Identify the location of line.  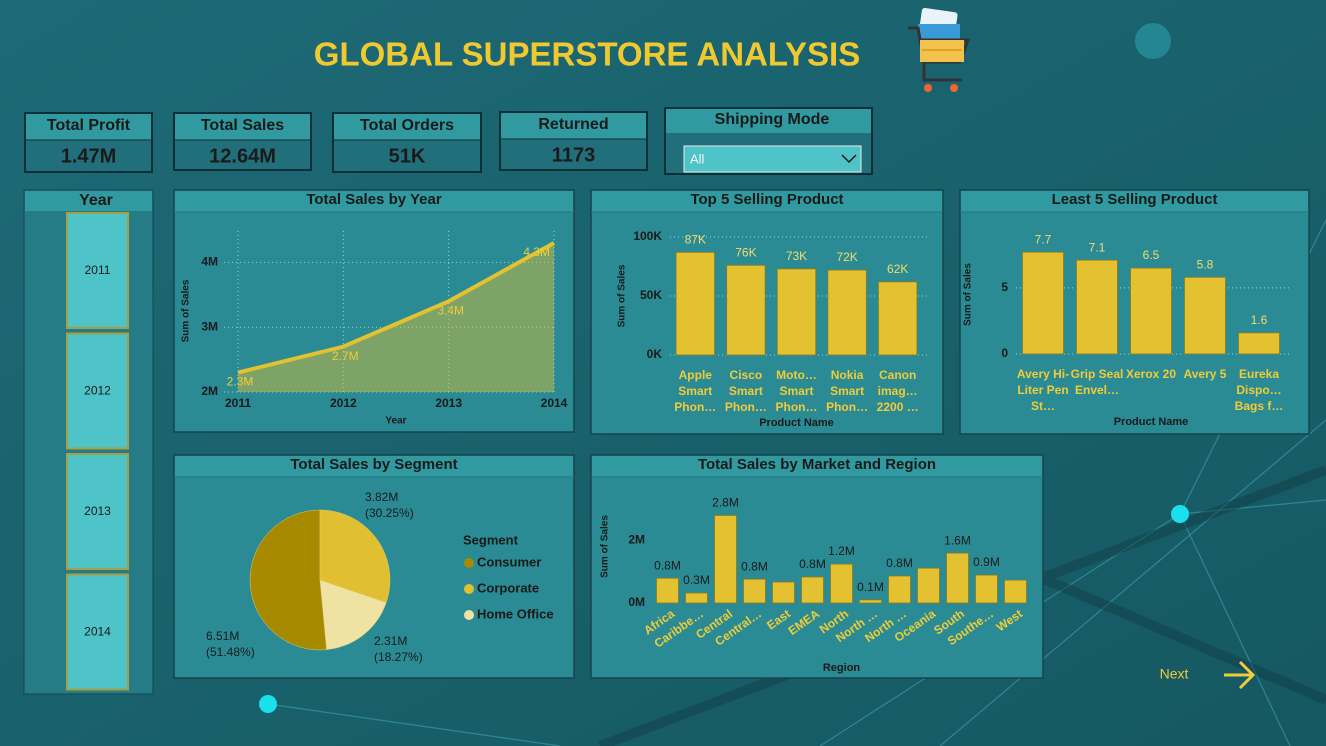
(396, 308).